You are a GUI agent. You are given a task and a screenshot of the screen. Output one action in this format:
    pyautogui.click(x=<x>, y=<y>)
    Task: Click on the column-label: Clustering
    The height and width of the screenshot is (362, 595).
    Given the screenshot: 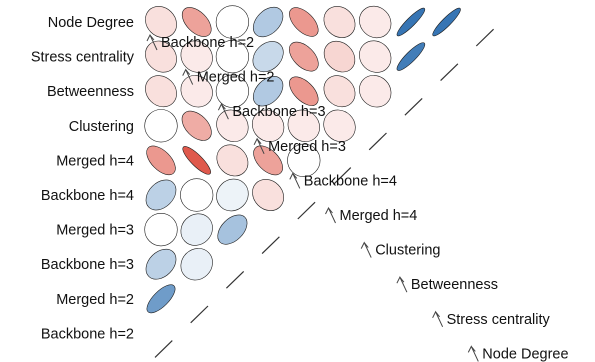 What is the action you would take?
    pyautogui.click(x=407, y=251)
    